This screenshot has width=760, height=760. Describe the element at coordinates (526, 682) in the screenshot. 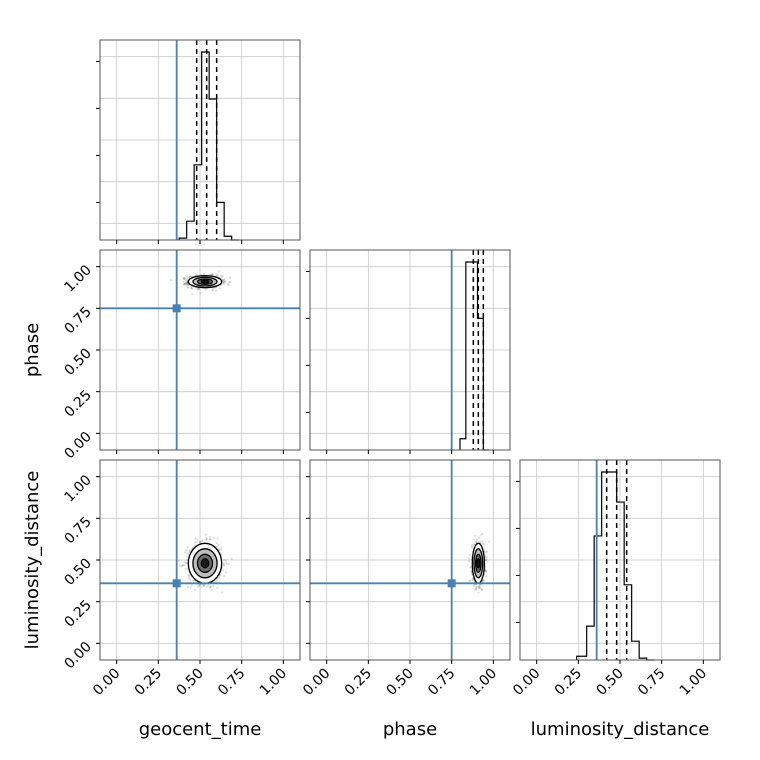

I see `x-tick-label: 0.00` at that location.